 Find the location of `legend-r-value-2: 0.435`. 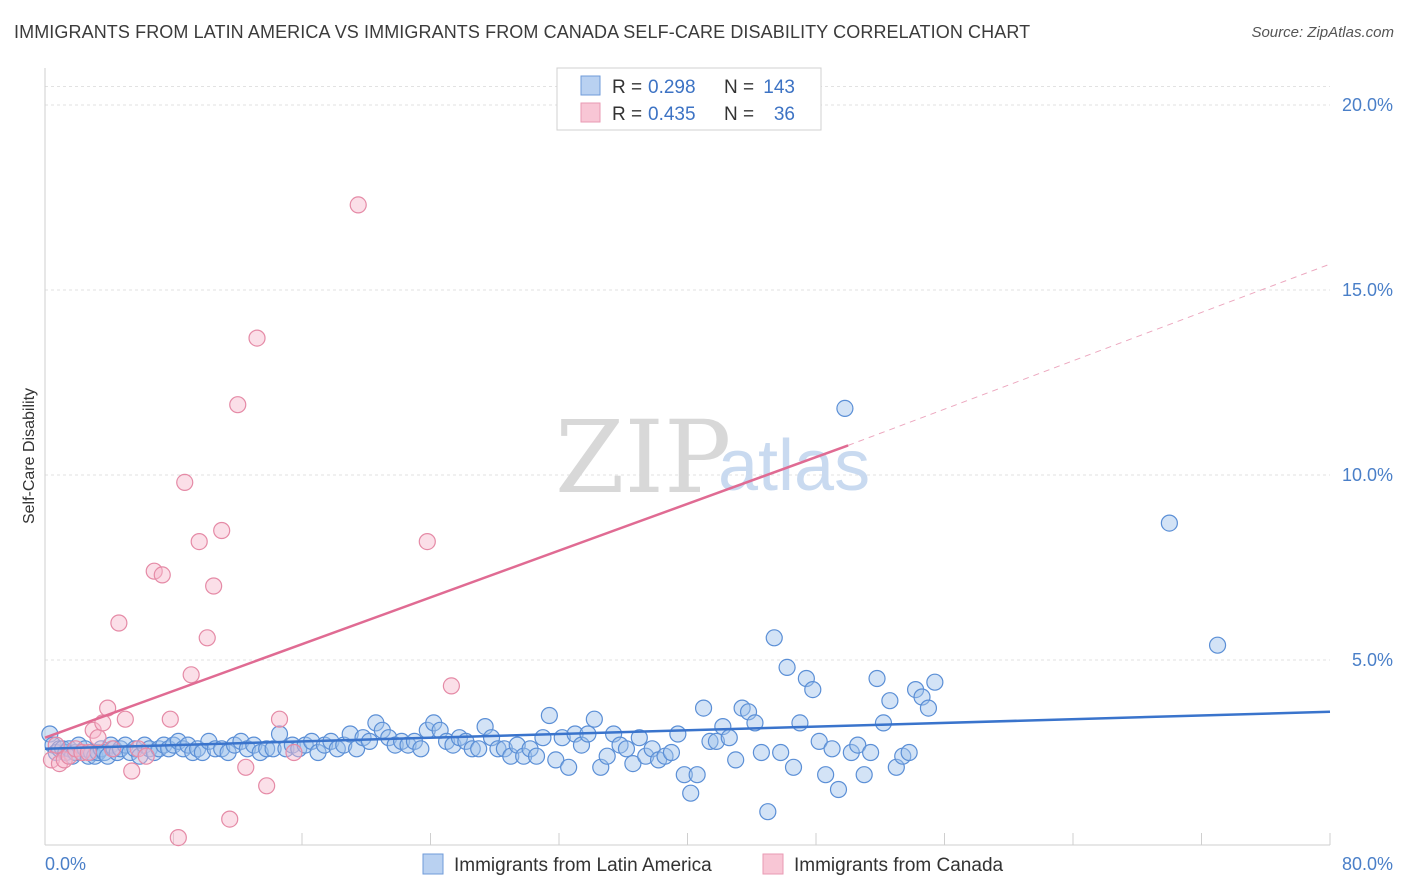

legend-r-value-2: 0.435 is located at coordinates (672, 114).